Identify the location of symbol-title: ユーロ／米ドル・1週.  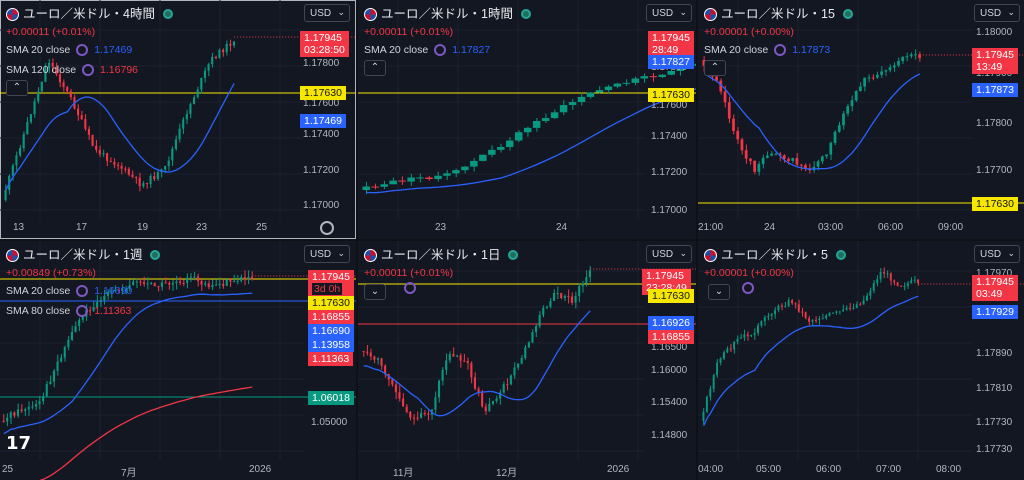
(83, 255).